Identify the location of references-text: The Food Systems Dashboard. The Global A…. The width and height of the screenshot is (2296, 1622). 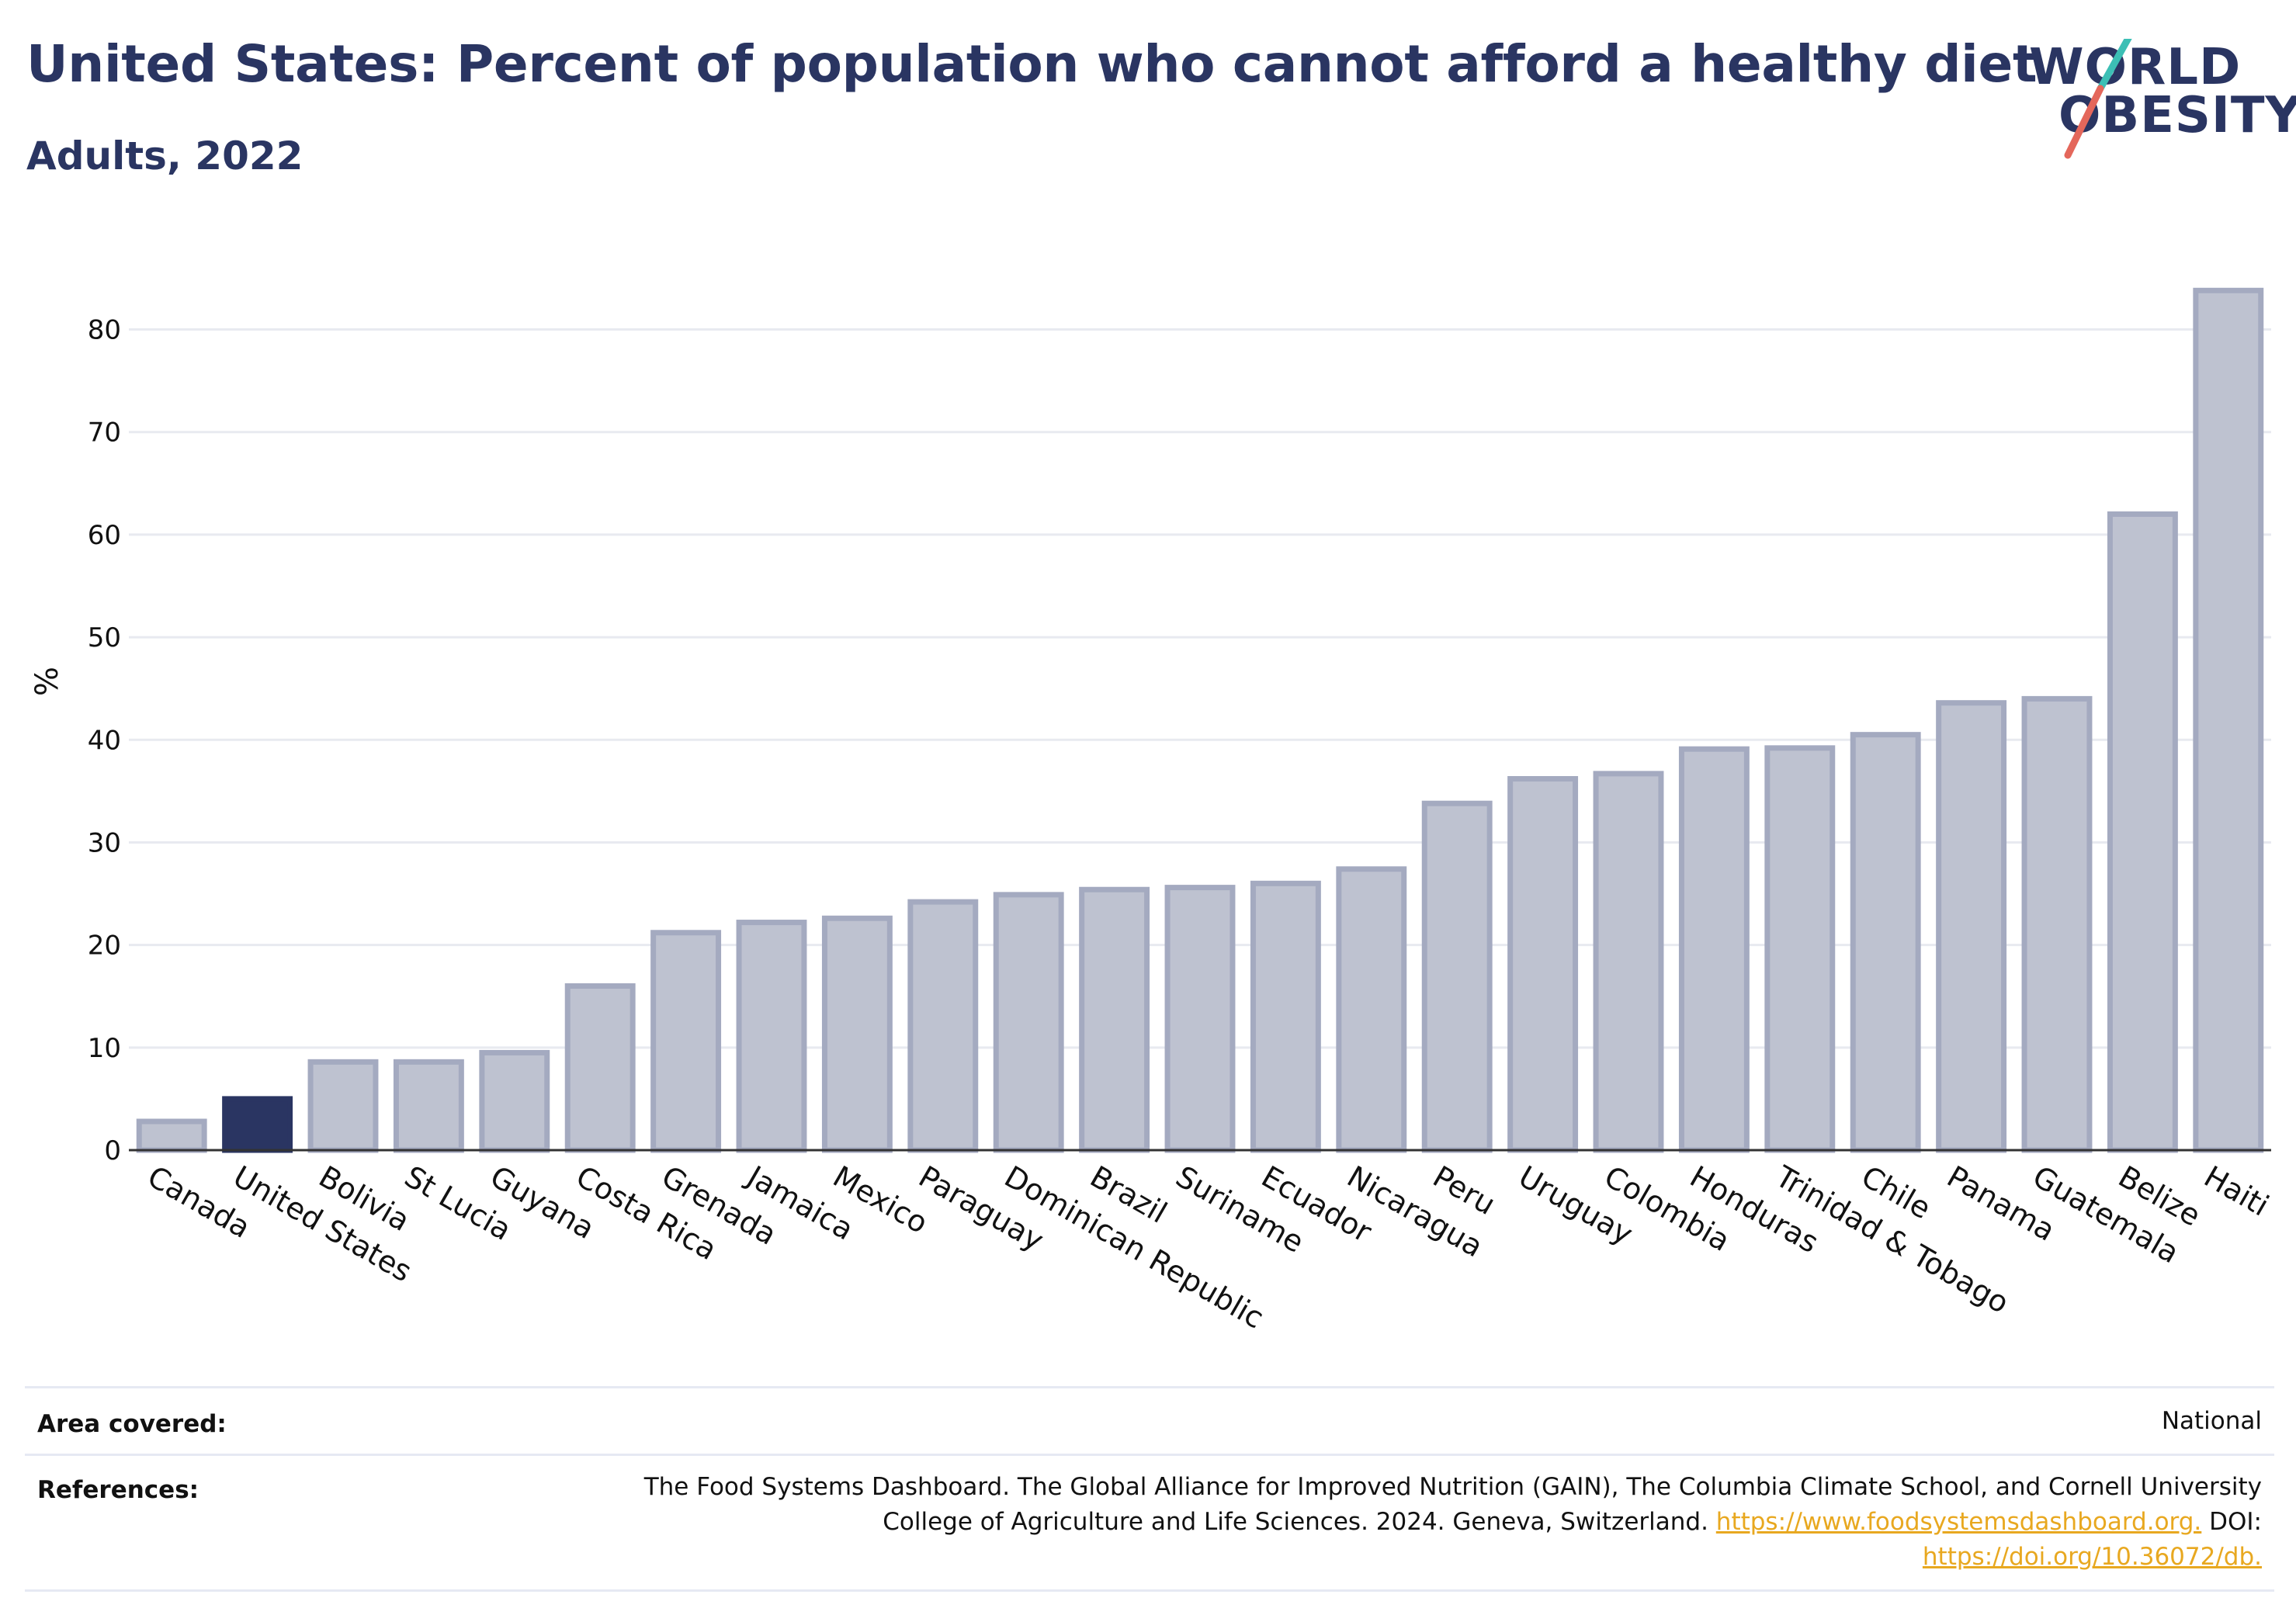
(1453, 1522).